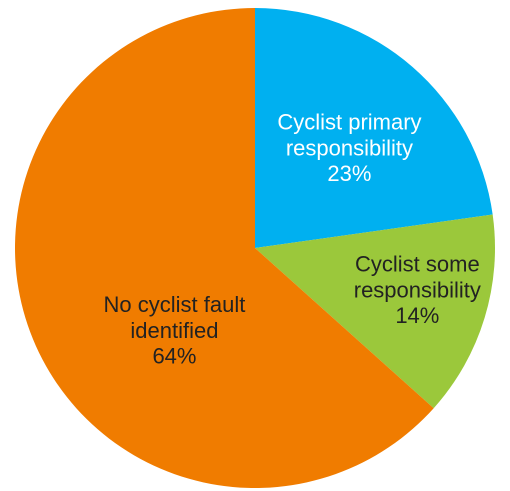  What do you see at coordinates (349, 173) in the screenshot?
I see `slice-value-label: 23%` at bounding box center [349, 173].